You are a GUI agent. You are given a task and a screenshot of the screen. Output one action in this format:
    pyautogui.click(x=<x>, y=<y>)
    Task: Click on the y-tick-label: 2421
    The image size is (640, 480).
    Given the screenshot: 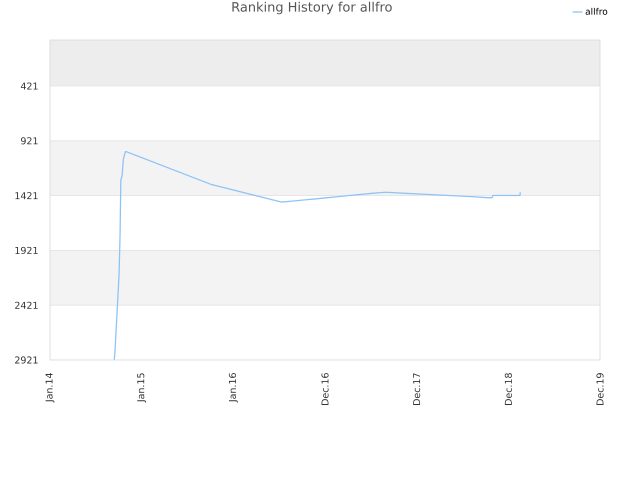 What is the action you would take?
    pyautogui.click(x=26, y=305)
    